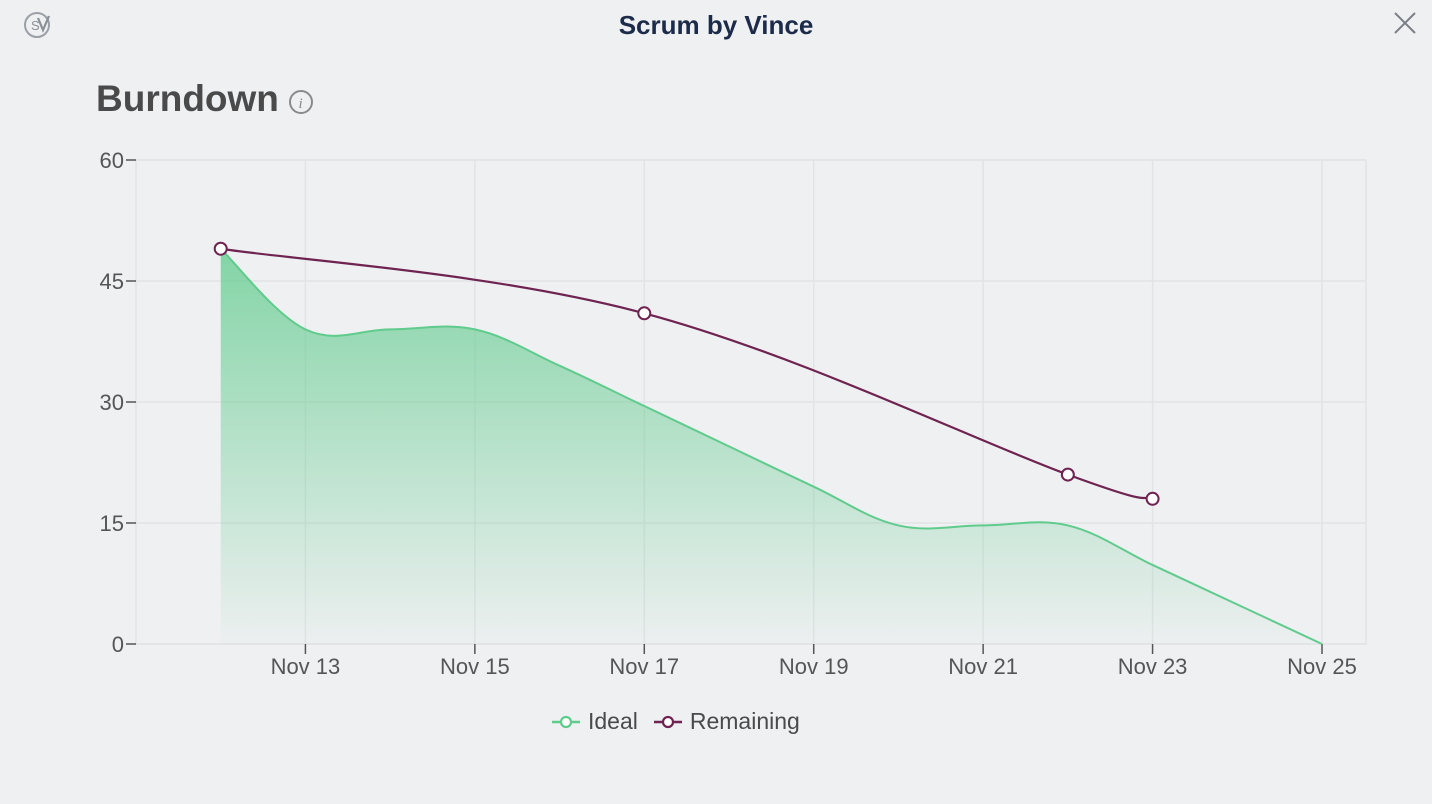 The height and width of the screenshot is (804, 1432). What do you see at coordinates (814, 666) in the screenshot?
I see `x-tick-label: Nov 19` at bounding box center [814, 666].